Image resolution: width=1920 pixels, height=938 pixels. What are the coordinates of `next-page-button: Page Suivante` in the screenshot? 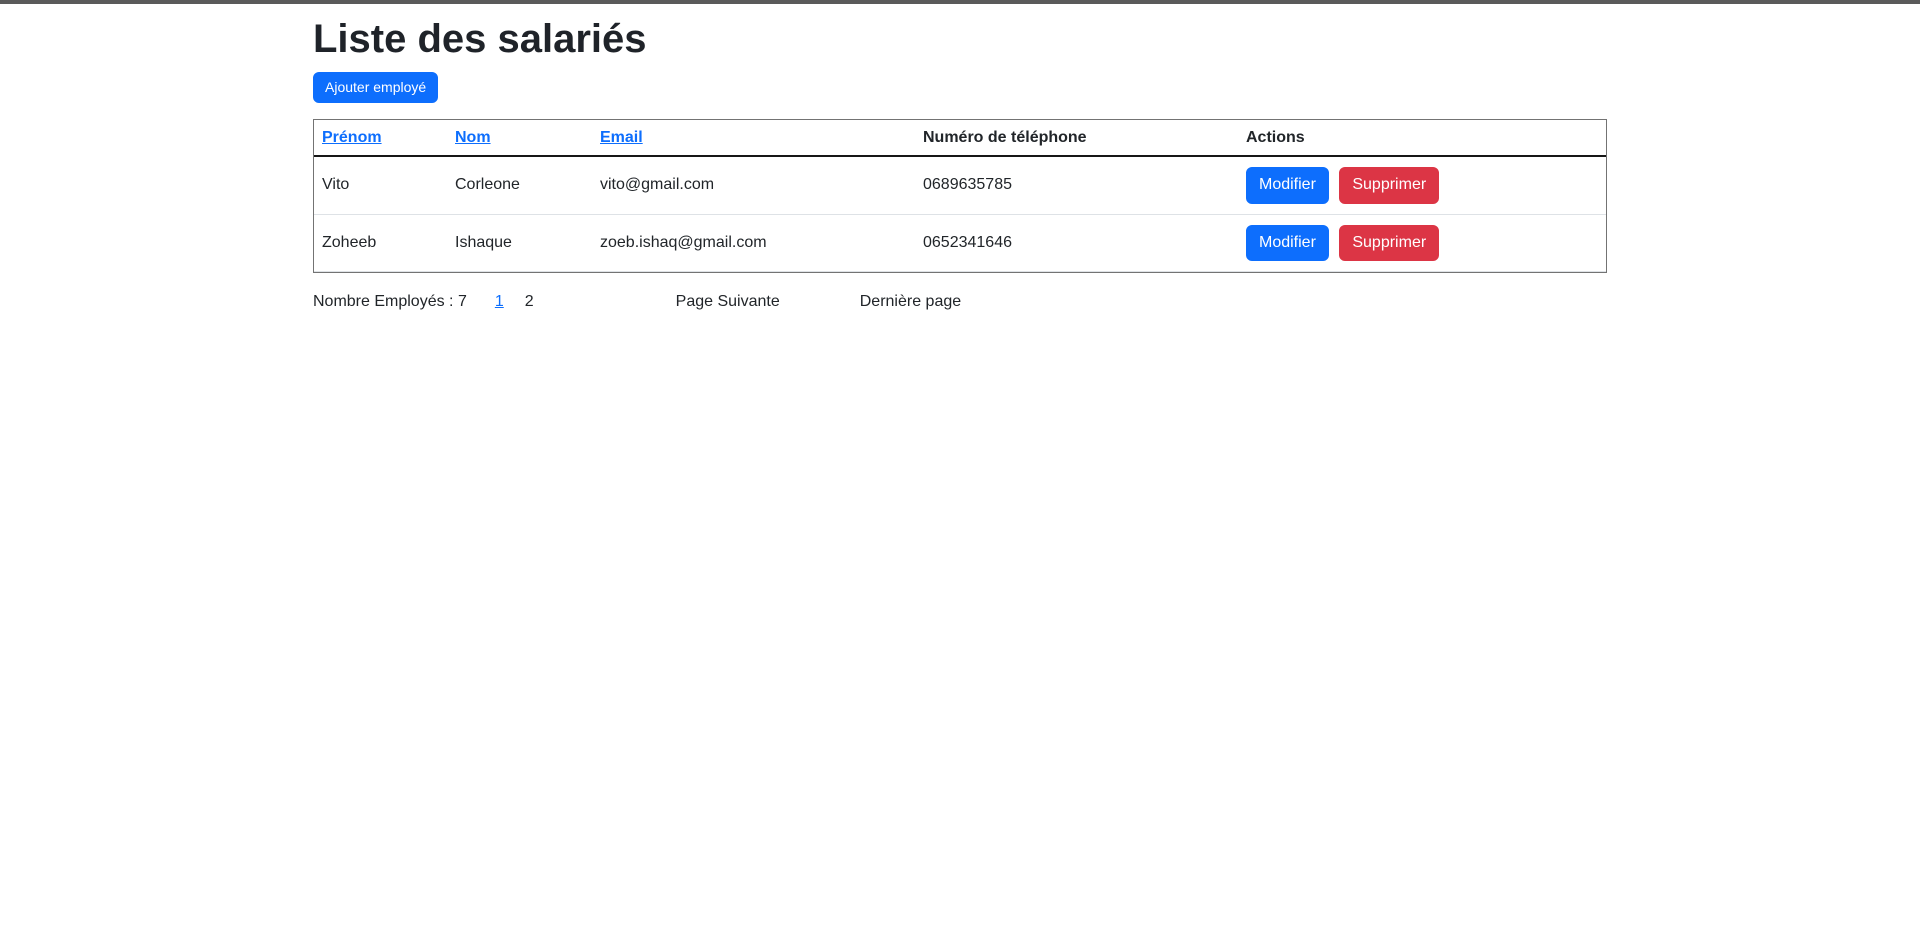 It's located at (727, 302).